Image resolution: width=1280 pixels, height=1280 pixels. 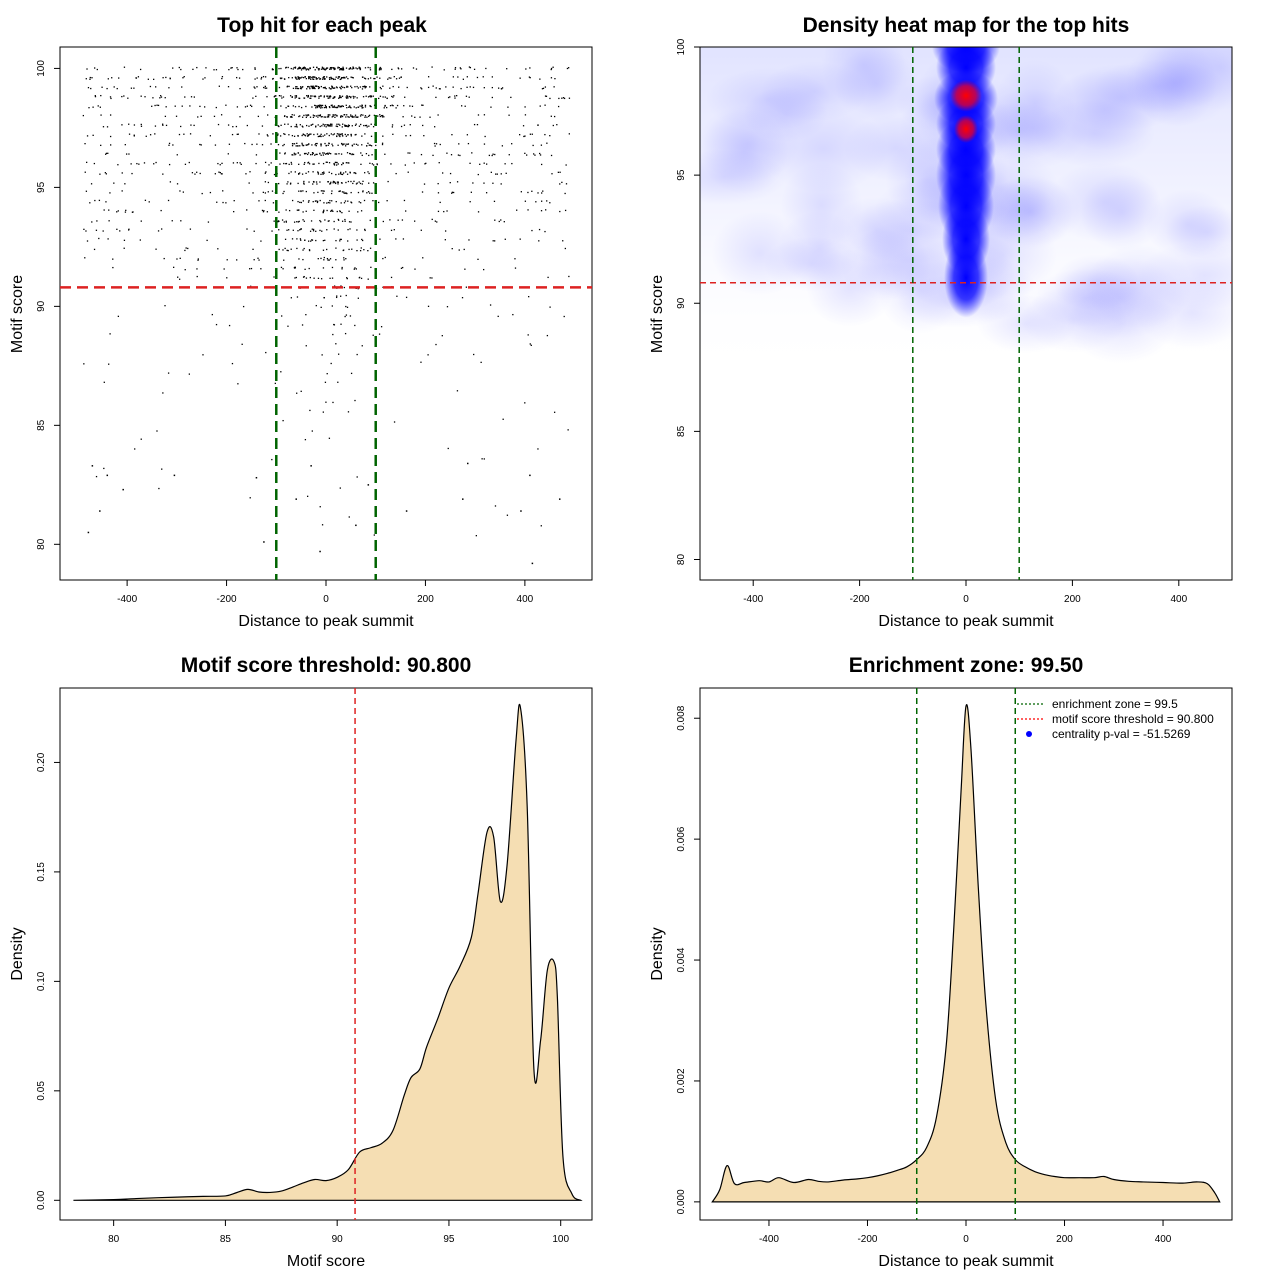 What do you see at coordinates (326, 599) in the screenshot?
I see `scatter-x-tick-label: 0` at bounding box center [326, 599].